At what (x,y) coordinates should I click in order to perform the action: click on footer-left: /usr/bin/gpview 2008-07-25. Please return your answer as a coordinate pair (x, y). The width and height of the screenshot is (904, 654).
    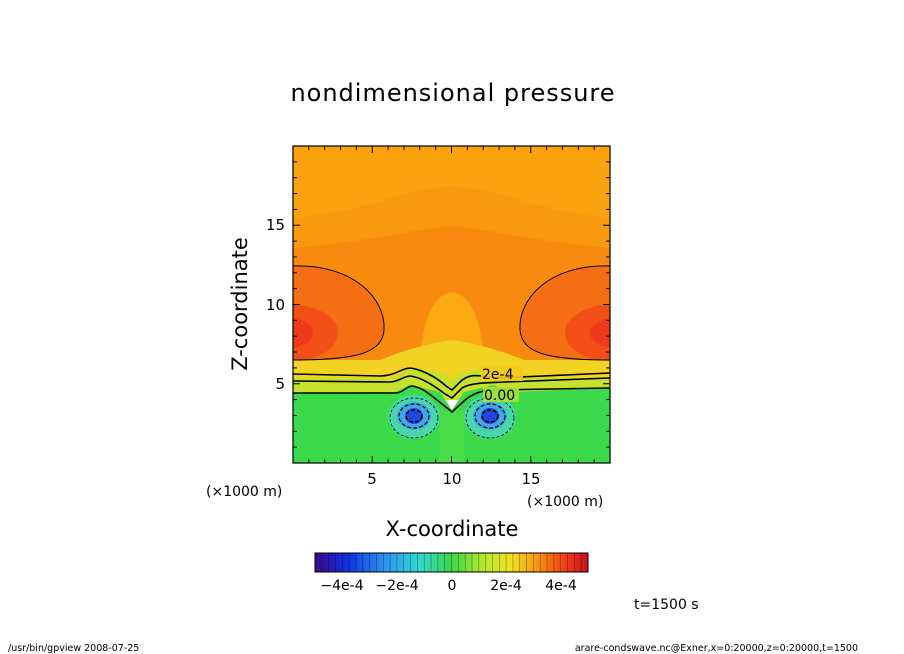
    Looking at the image, I should click on (73, 648).